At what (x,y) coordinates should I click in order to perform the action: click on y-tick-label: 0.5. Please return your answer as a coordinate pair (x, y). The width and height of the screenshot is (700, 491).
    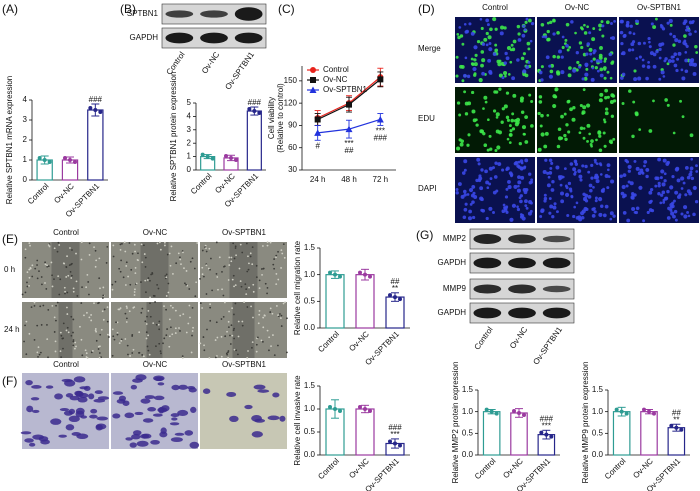
    Looking at the image, I should click on (310, 300).